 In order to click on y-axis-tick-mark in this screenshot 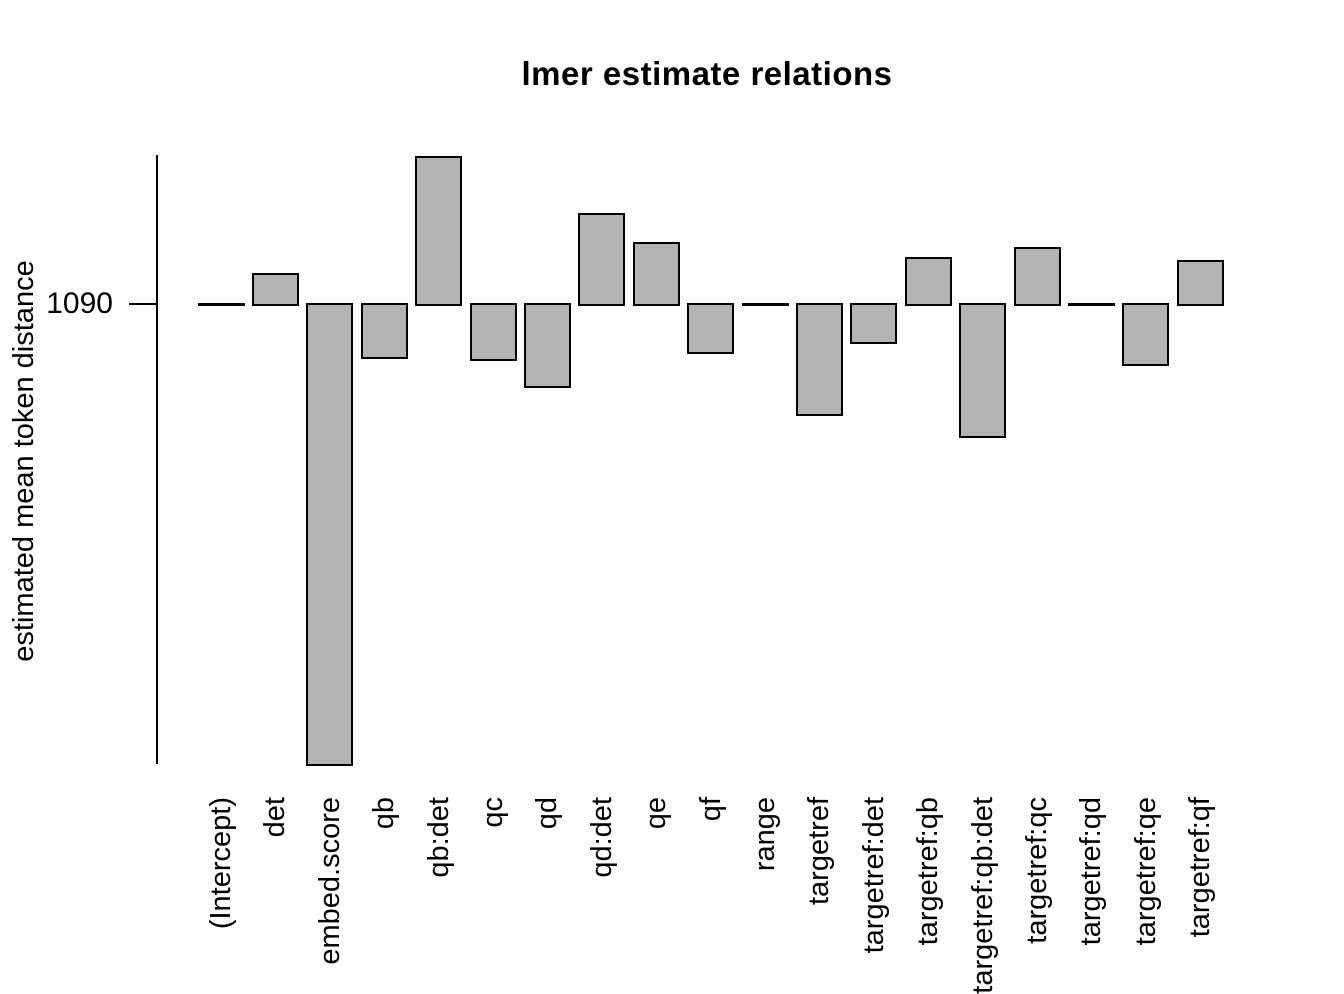, I will do `click(142, 304)`.